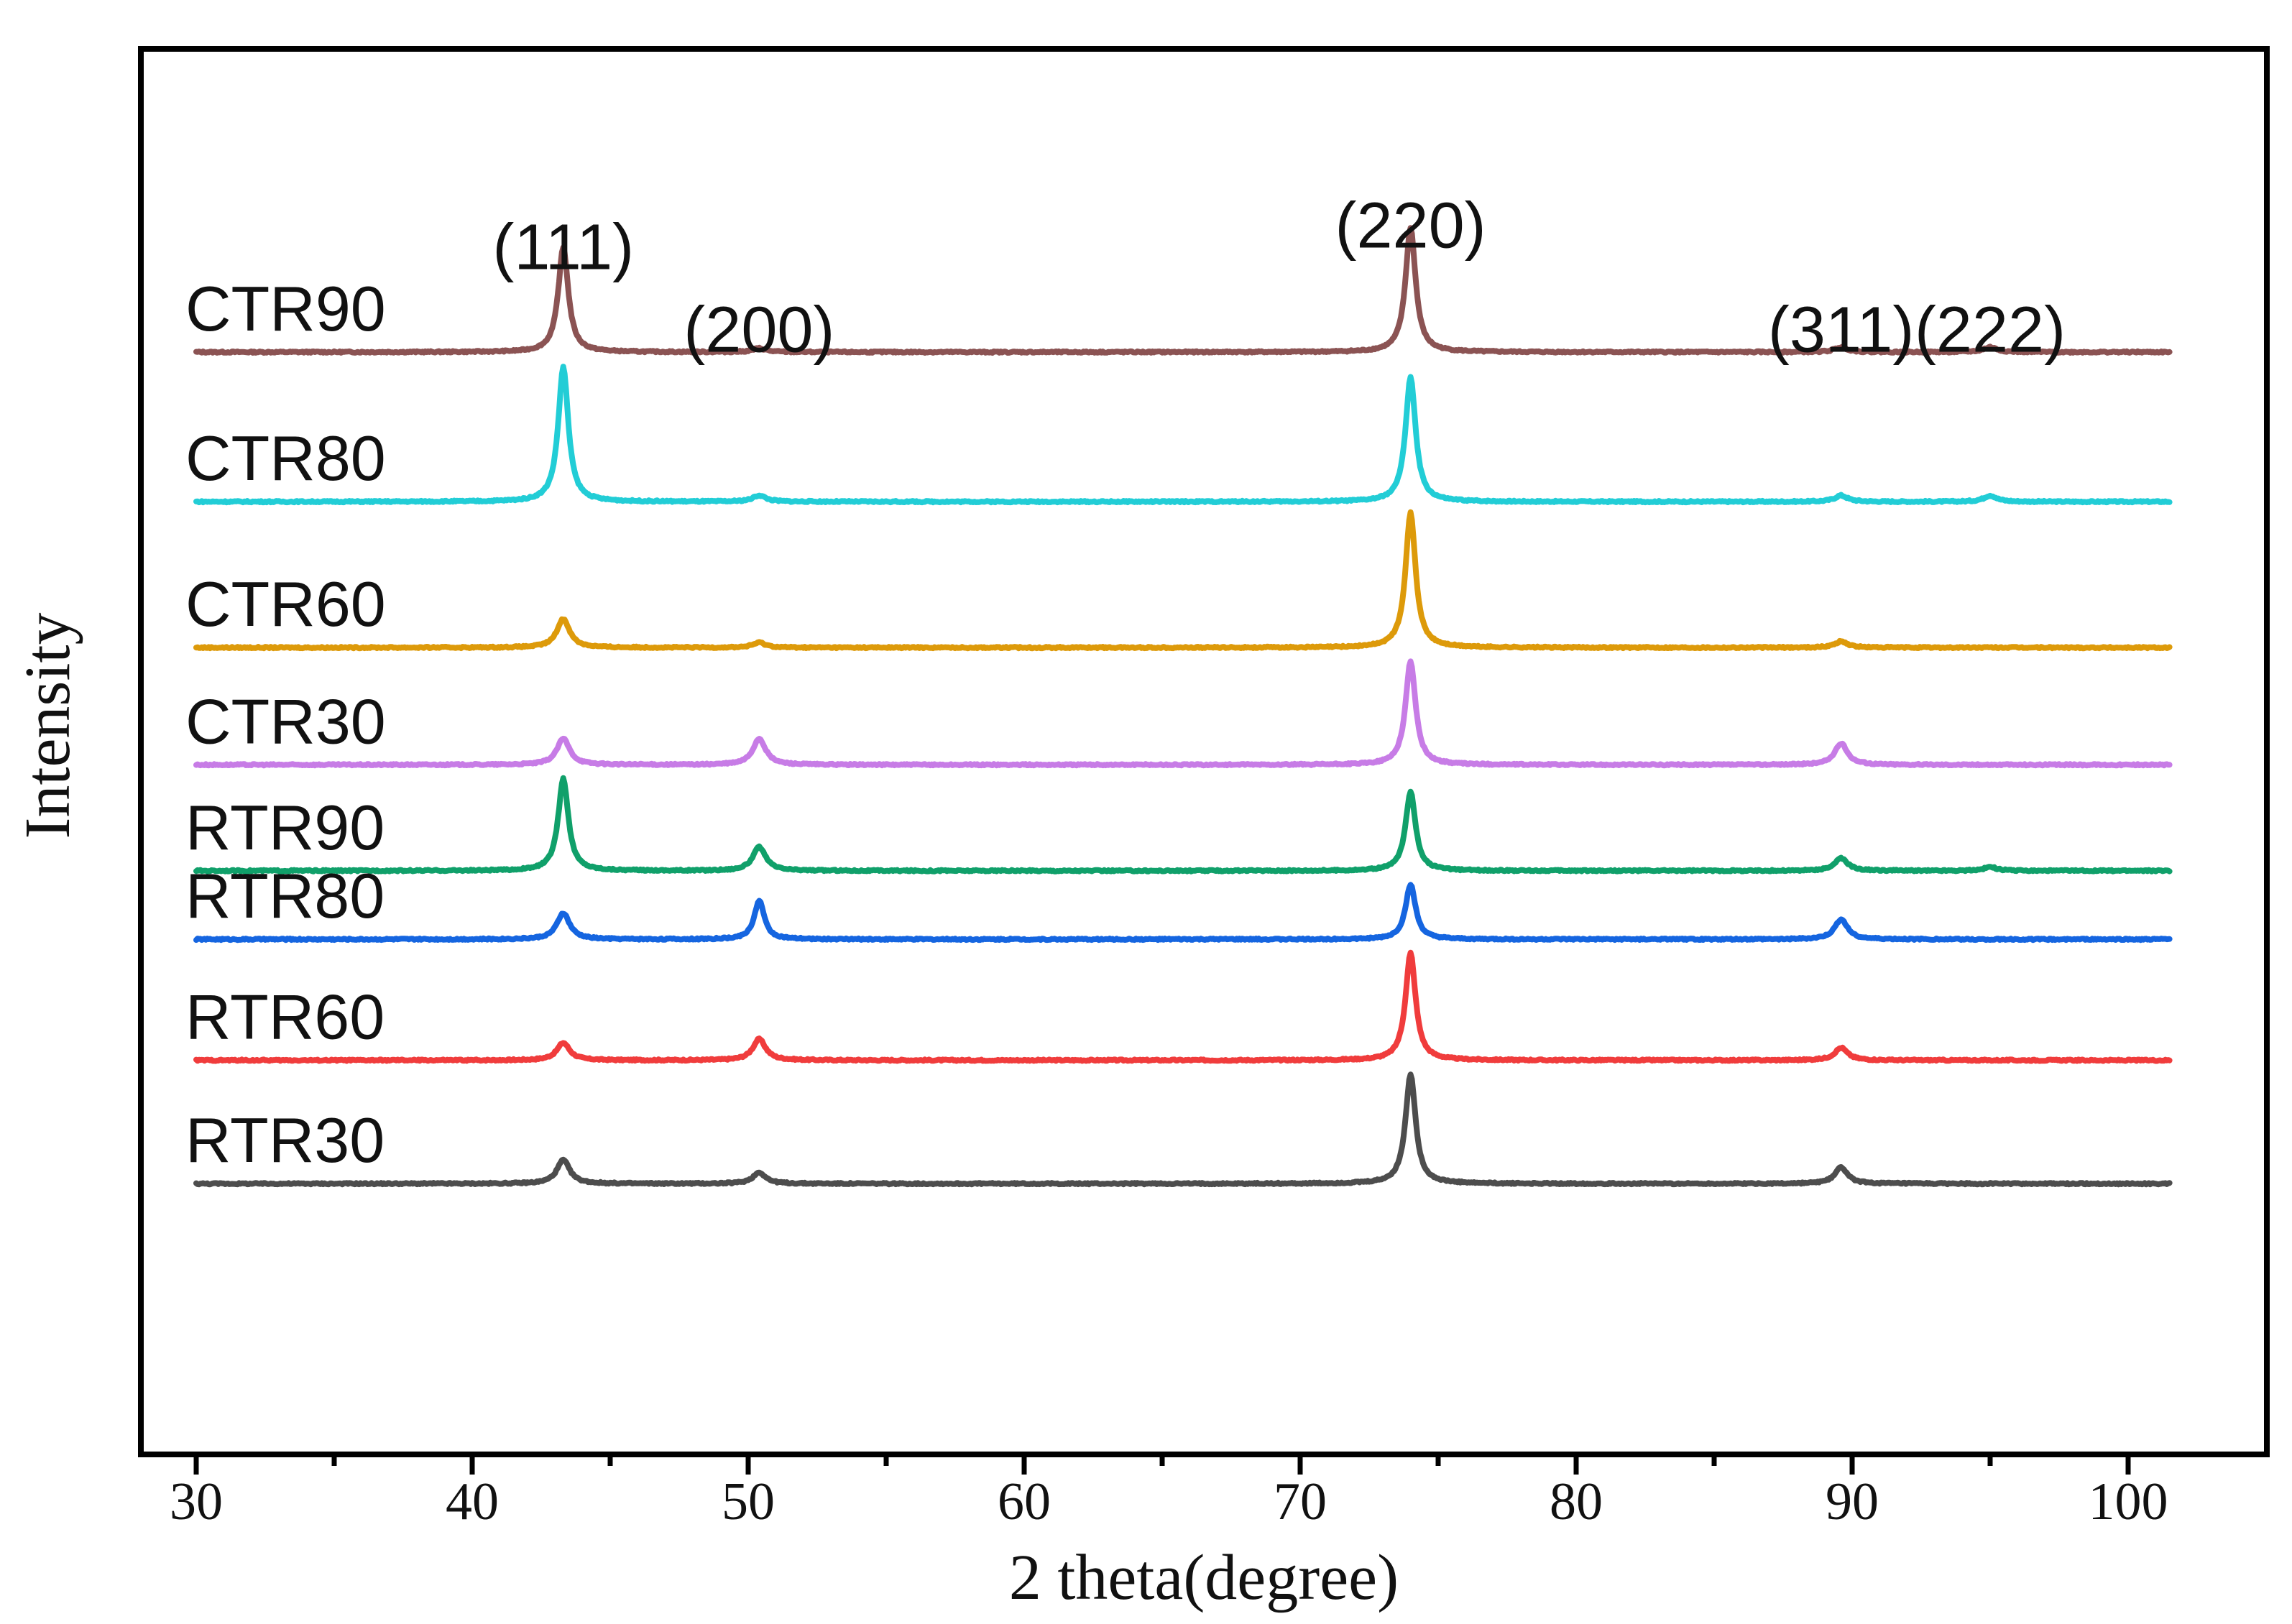 The image size is (2292, 1624). Describe the element at coordinates (1183, 290) in the screenshot. I see `series-line-ctr90` at that location.